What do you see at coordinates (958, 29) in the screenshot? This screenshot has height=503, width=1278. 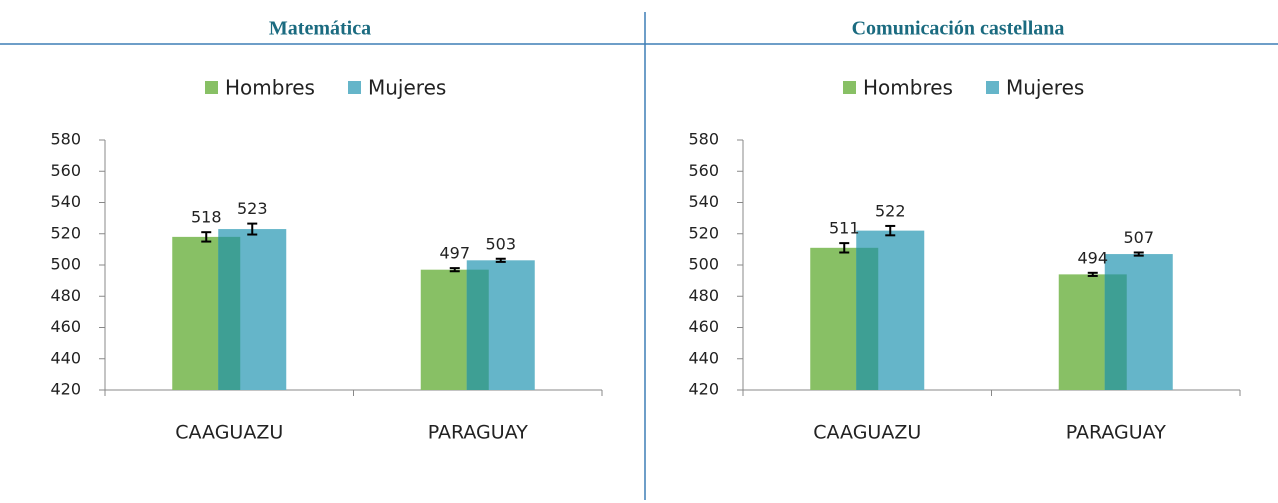 I see `chart-title: Comunicación castellana` at bounding box center [958, 29].